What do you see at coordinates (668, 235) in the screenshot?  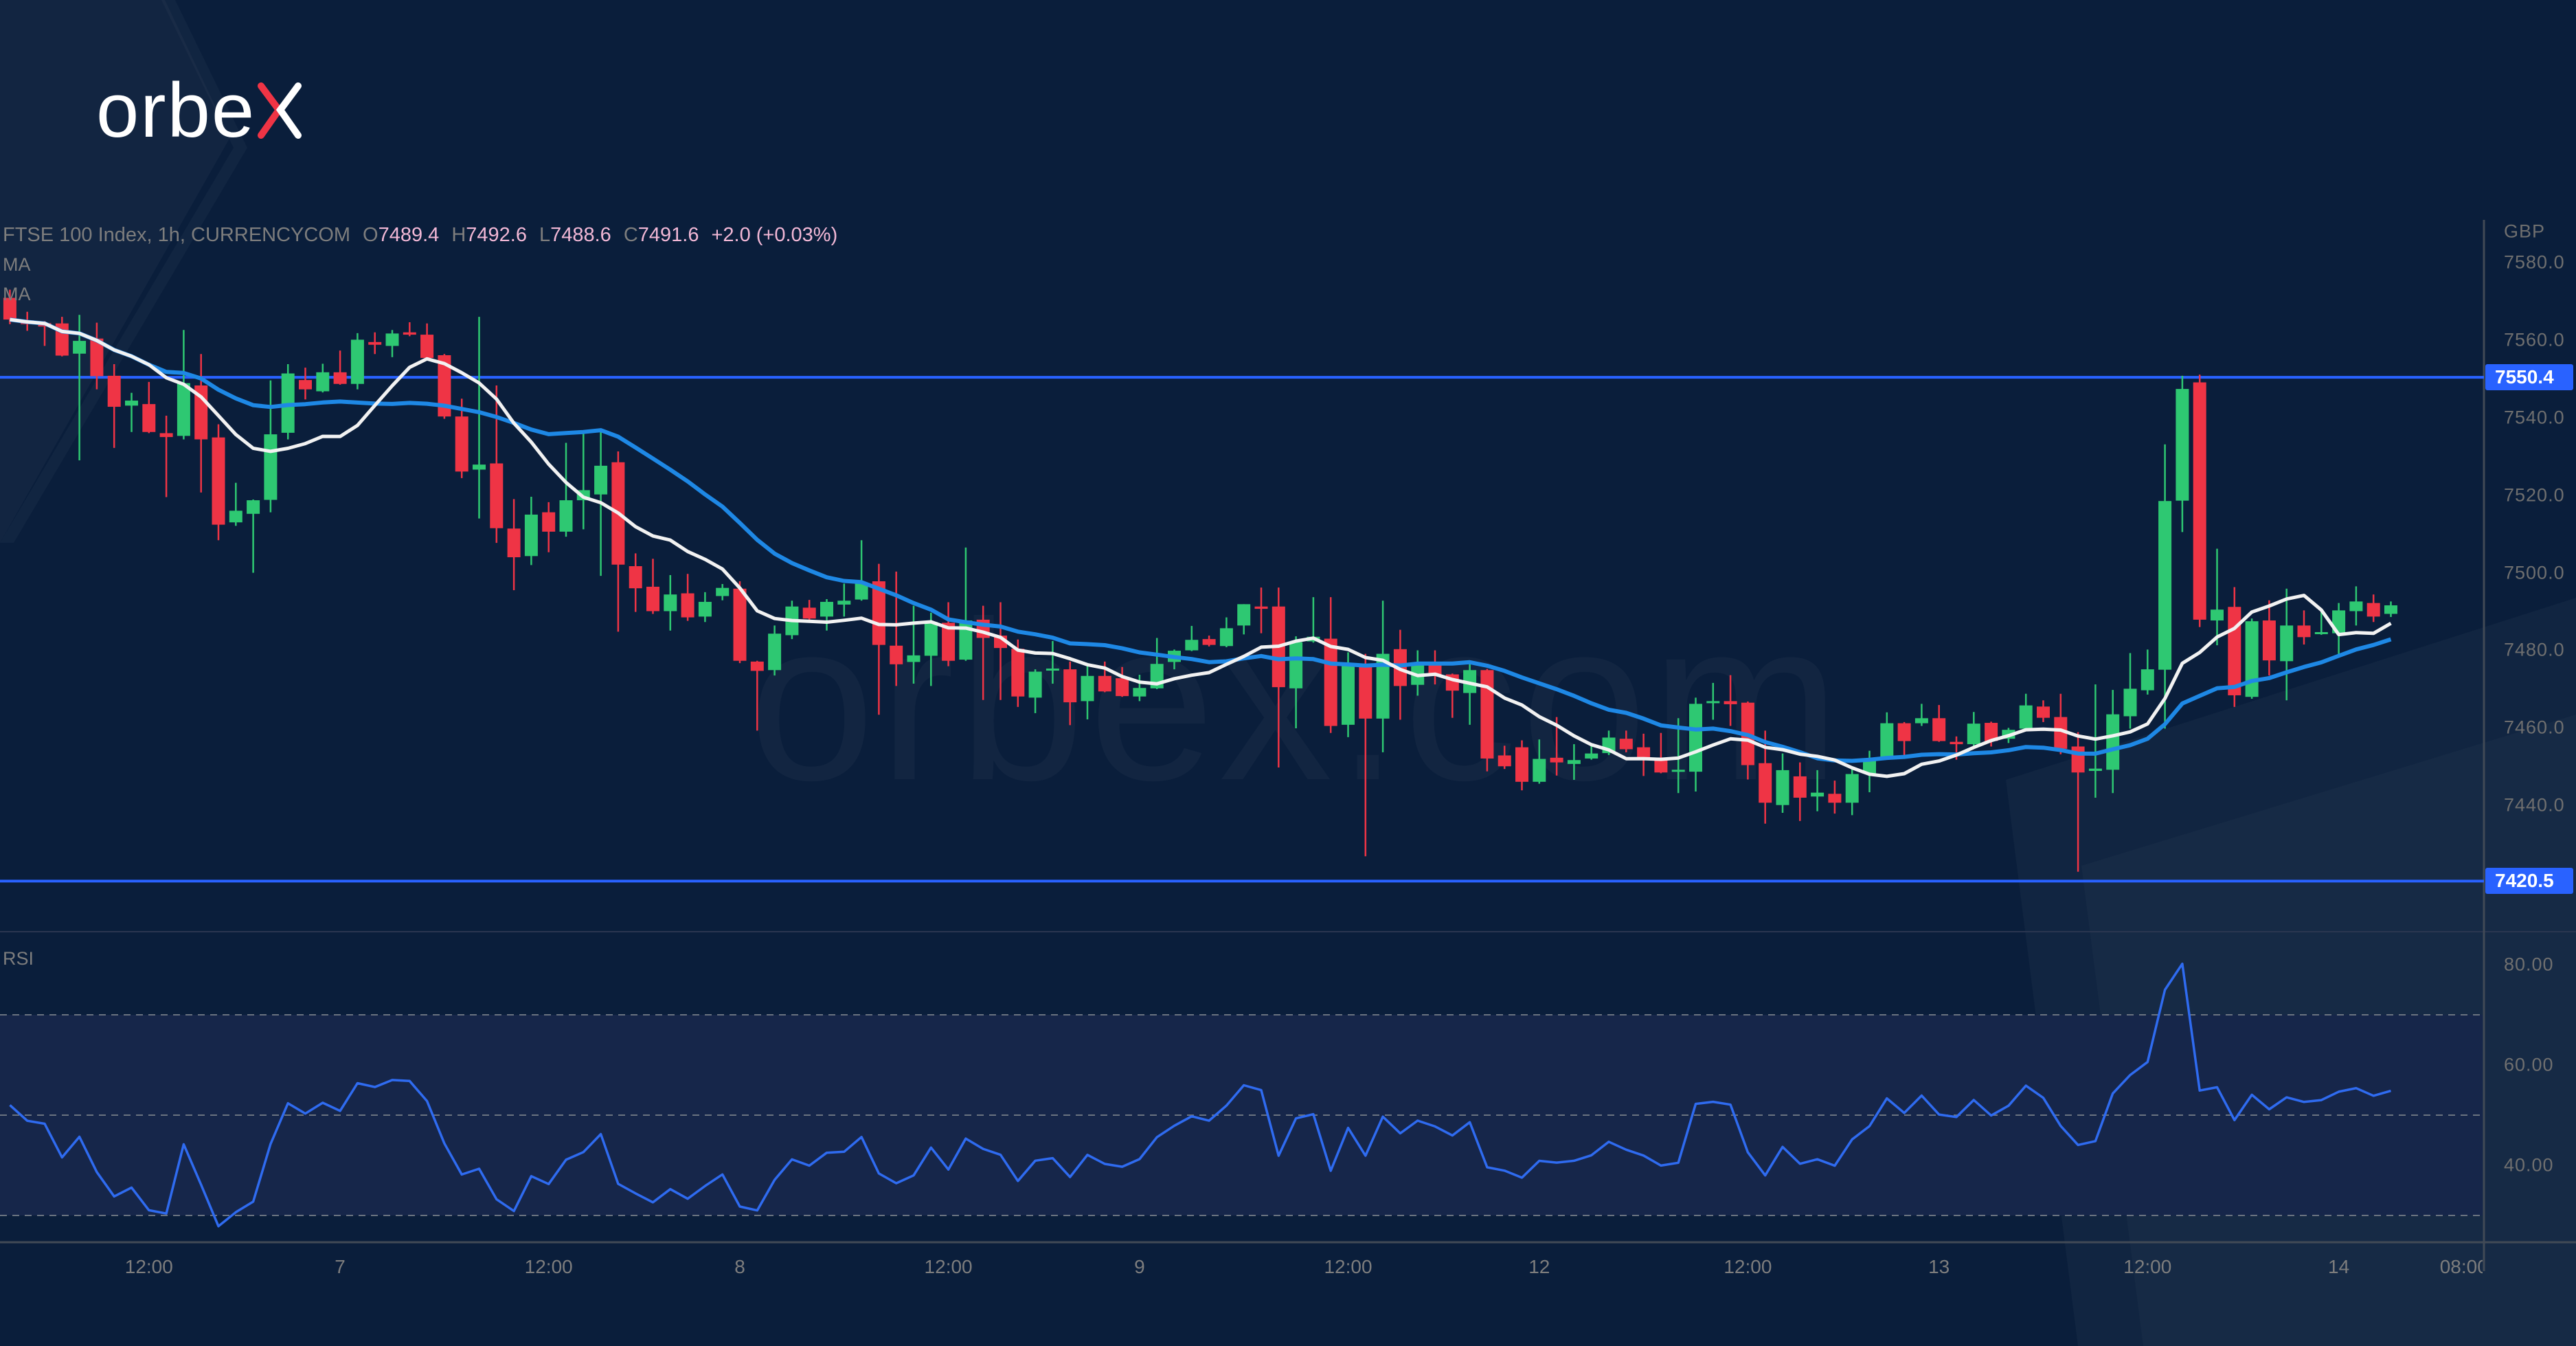 I see `close-value: 7491.6` at bounding box center [668, 235].